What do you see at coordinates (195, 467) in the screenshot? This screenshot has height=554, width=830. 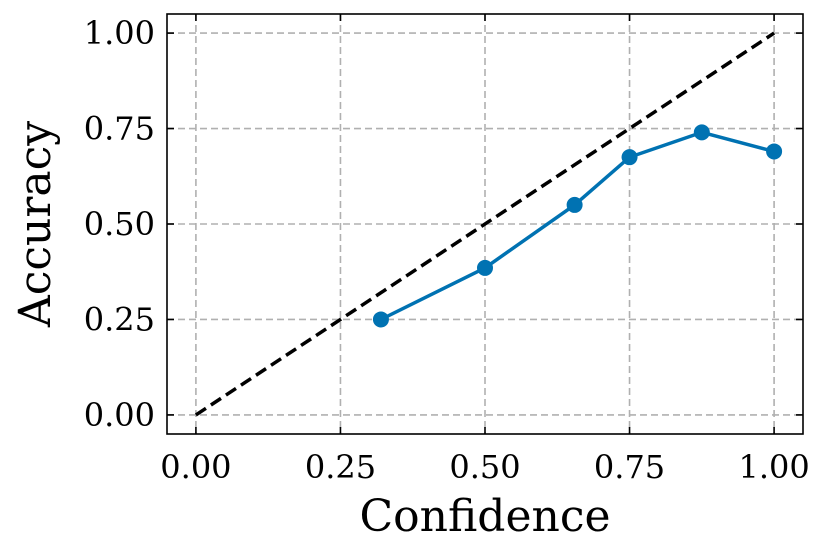 I see `x-tick-label: 0.00` at bounding box center [195, 467].